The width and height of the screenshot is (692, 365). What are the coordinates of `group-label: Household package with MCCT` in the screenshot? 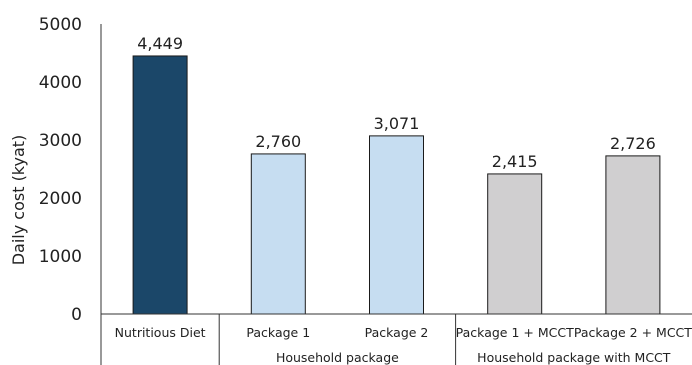 It's located at (574, 357).